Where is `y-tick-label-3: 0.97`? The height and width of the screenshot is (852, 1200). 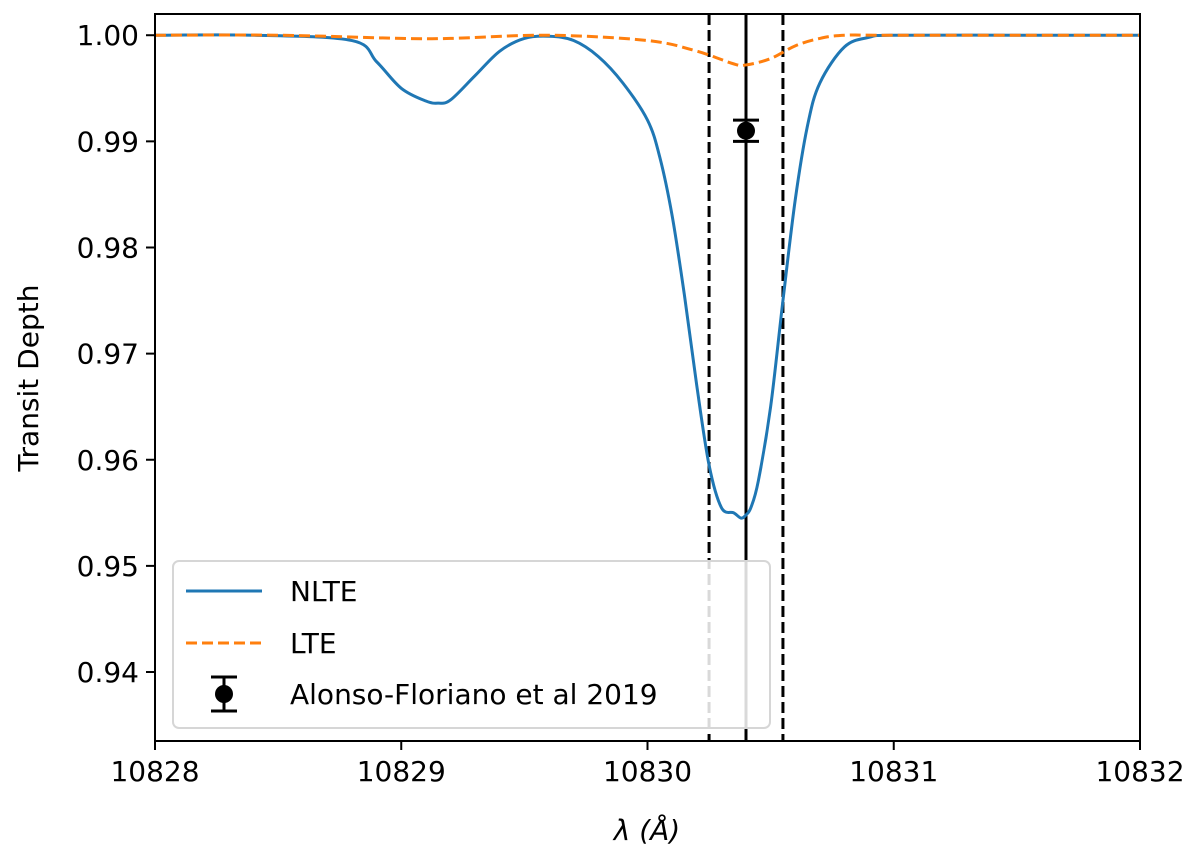
y-tick-label-3: 0.97 is located at coordinates (108, 354).